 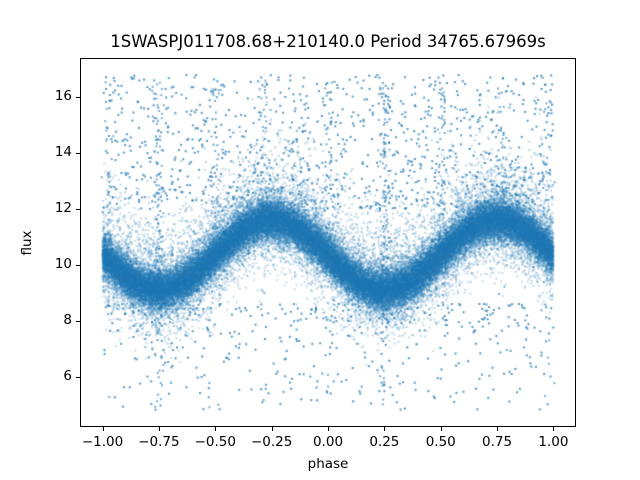 I want to click on x-tick-label: −0.50, so click(x=215, y=442).